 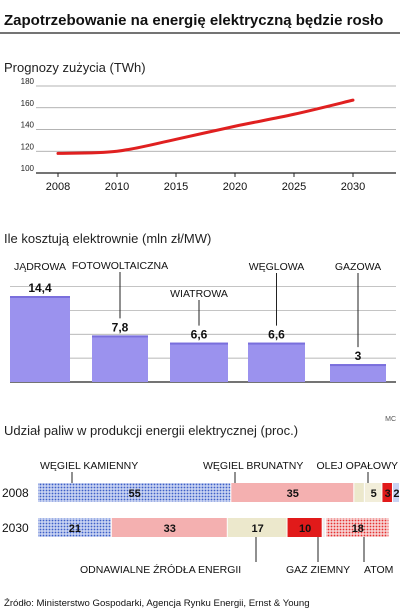 What do you see at coordinates (28, 125) in the screenshot?
I see `line-y-tick-label: 140` at bounding box center [28, 125].